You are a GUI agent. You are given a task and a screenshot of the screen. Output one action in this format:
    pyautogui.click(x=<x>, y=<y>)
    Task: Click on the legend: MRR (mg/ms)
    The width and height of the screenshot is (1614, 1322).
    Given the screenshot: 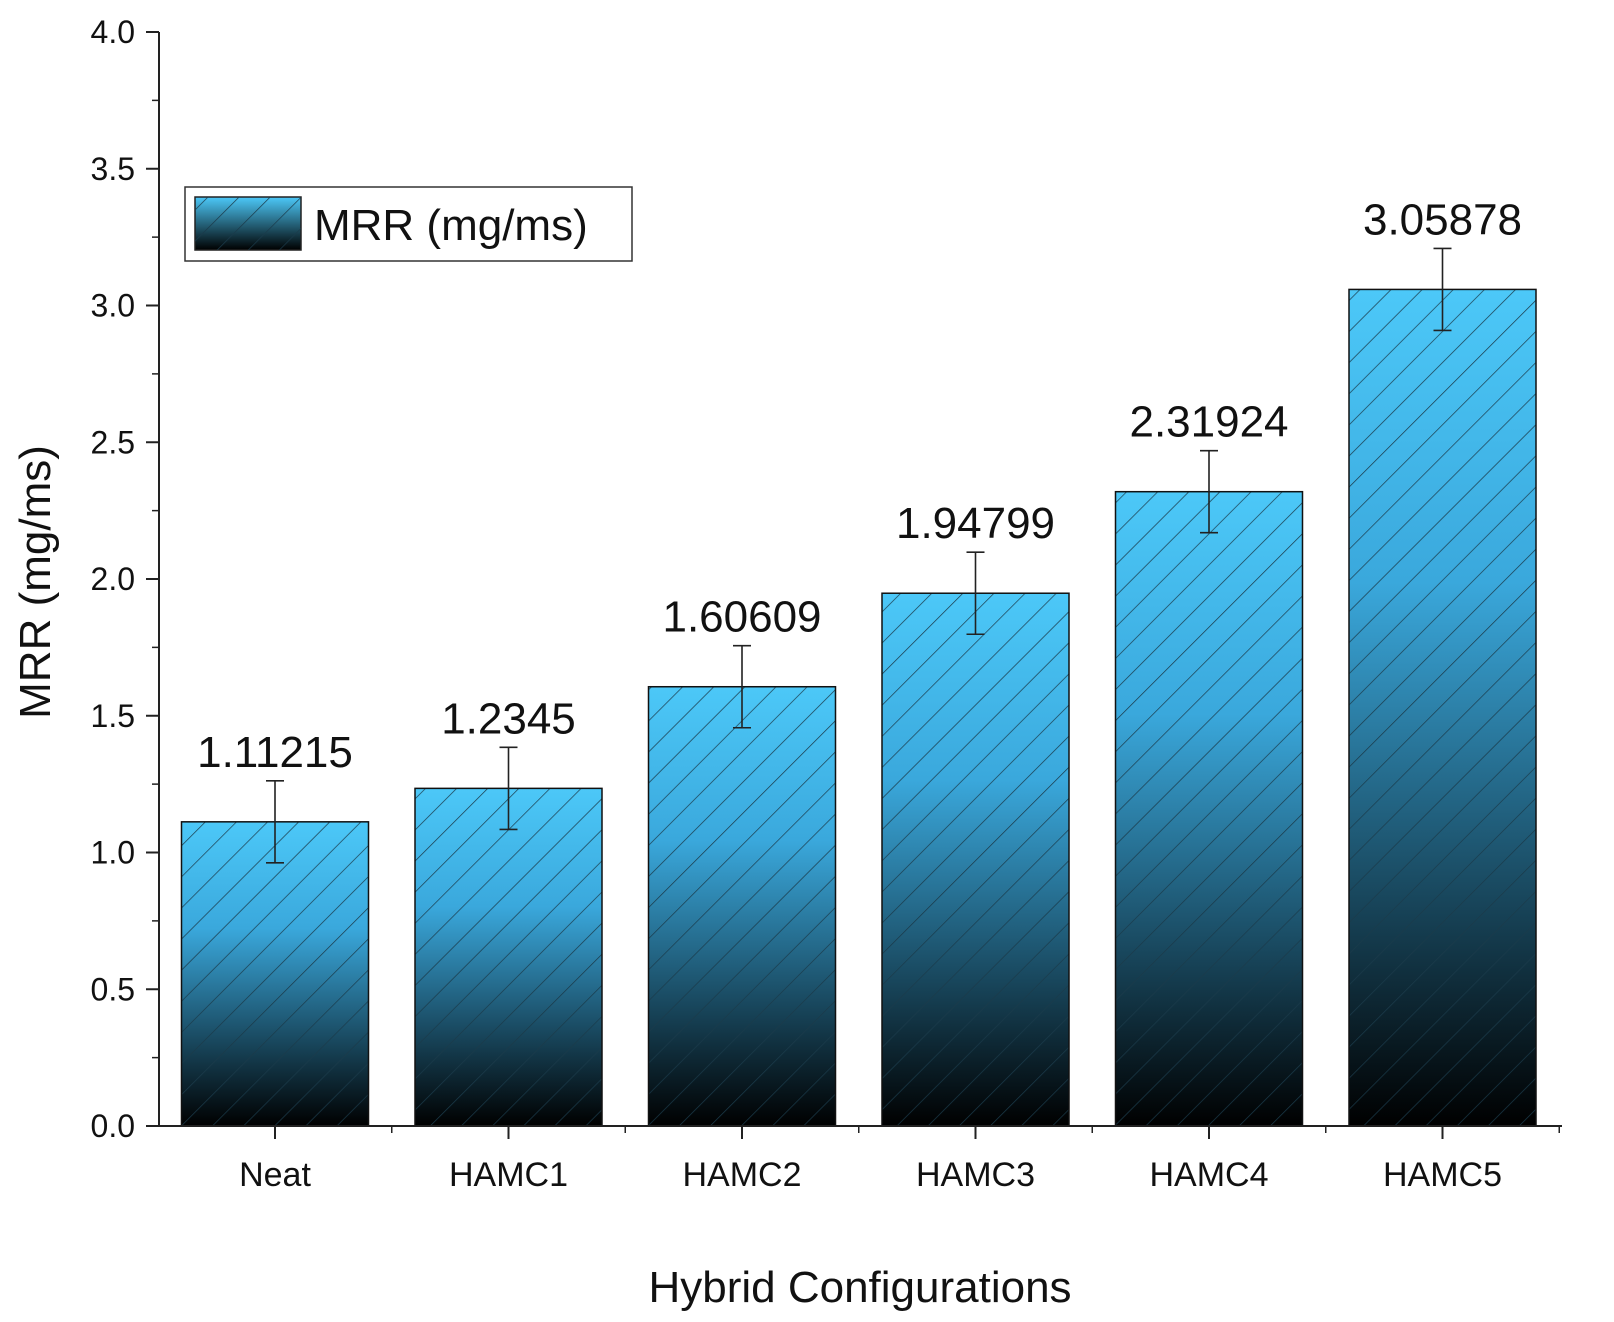 What is the action you would take?
    pyautogui.click(x=408, y=224)
    